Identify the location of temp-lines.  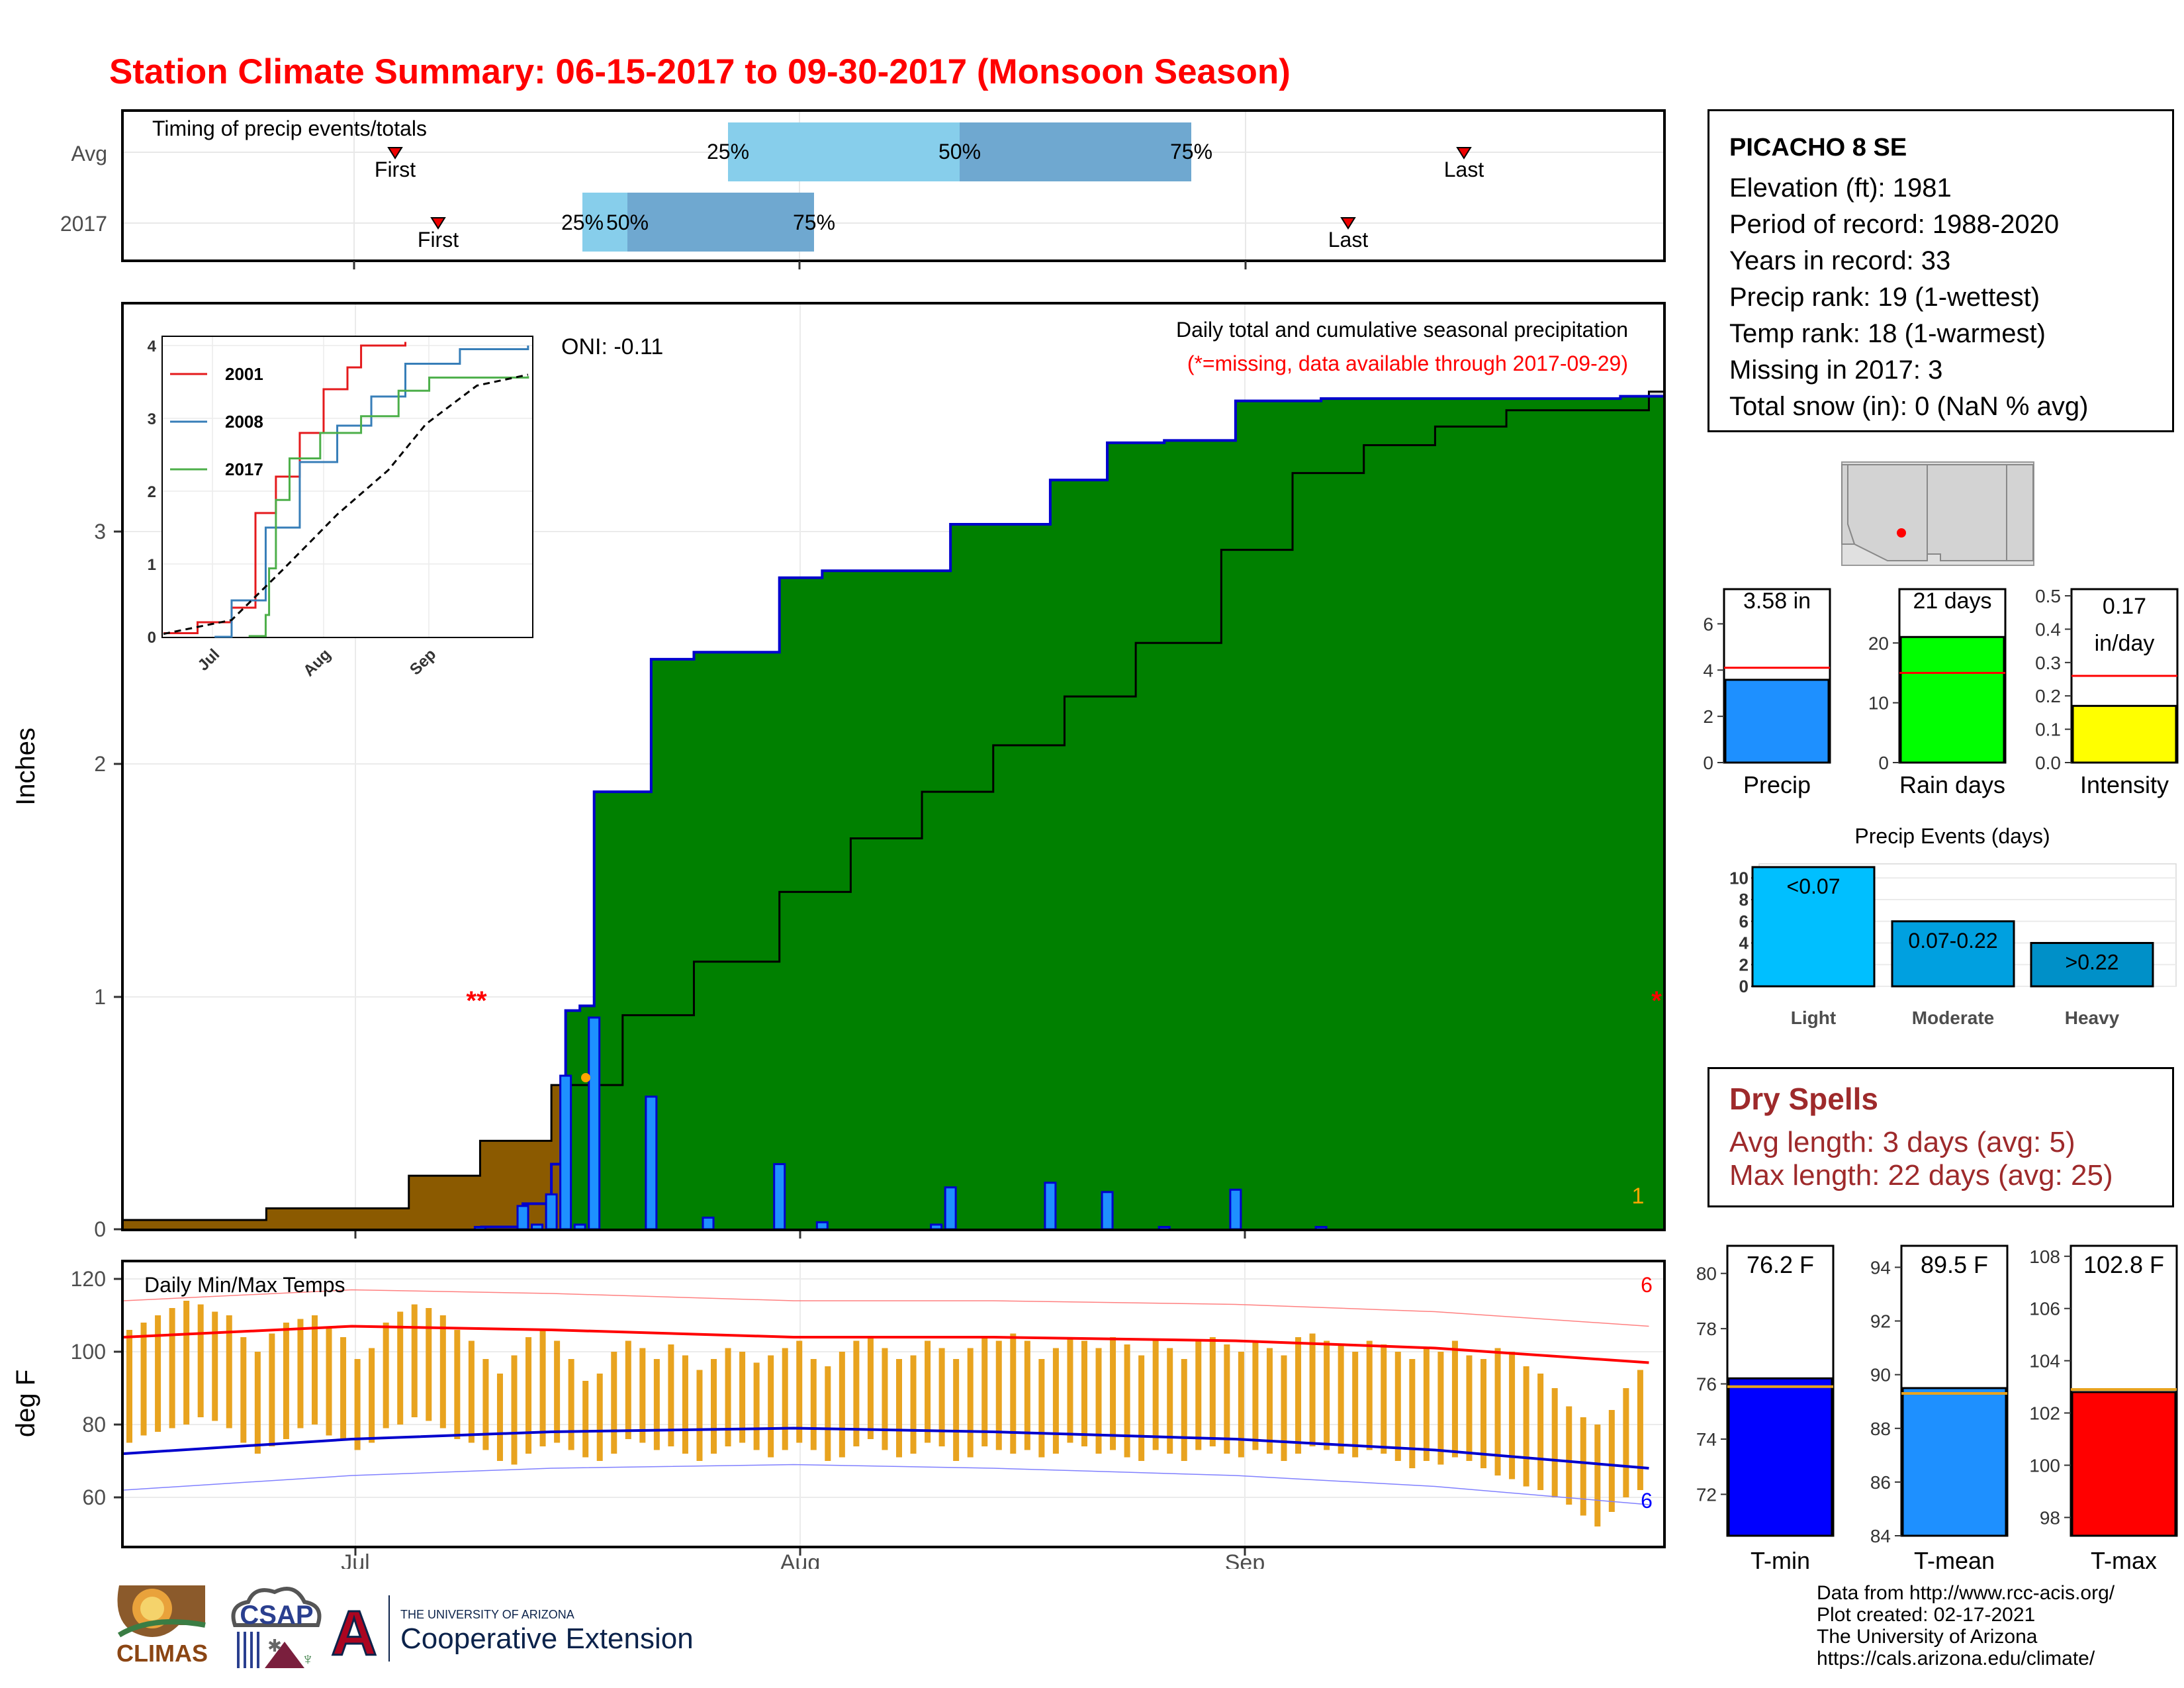
(886, 1397).